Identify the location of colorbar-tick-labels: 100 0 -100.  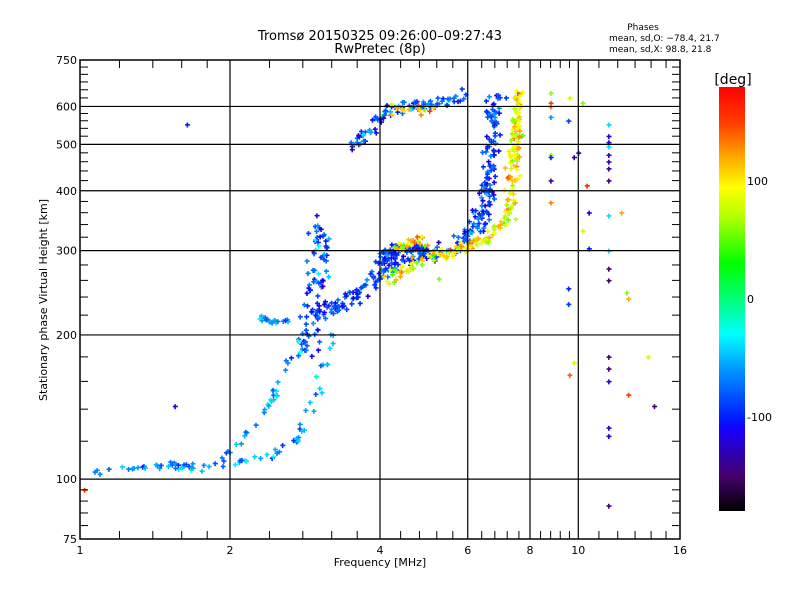
(759, 299).